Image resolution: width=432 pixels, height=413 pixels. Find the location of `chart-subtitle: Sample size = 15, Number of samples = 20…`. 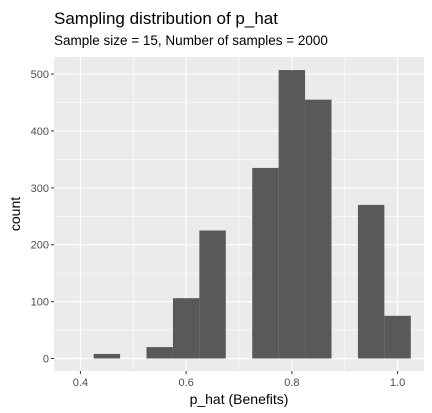

chart-subtitle: Sample size = 15, Number of samples = 20… is located at coordinates (191, 40).